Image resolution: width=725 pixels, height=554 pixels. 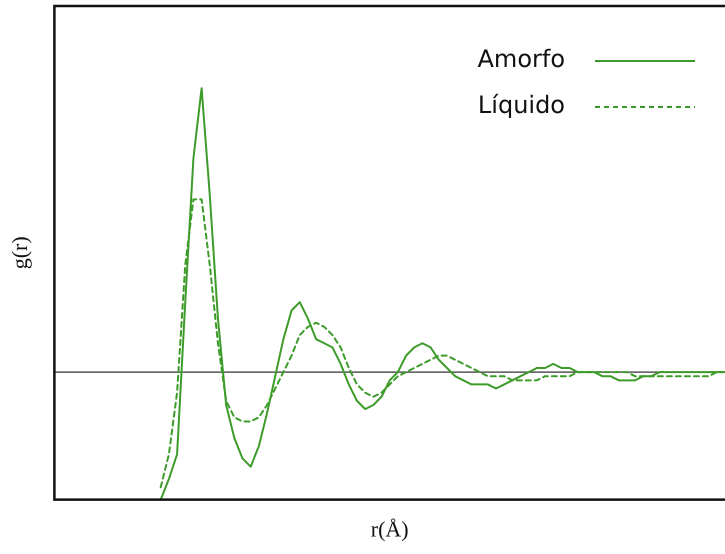 I want to click on legend-label: Líquido, so click(x=521, y=105).